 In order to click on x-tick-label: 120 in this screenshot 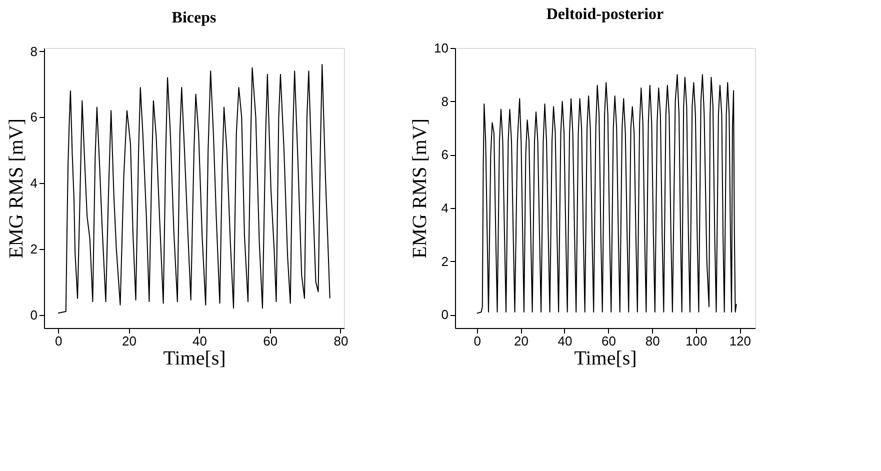, I will do `click(740, 341)`.